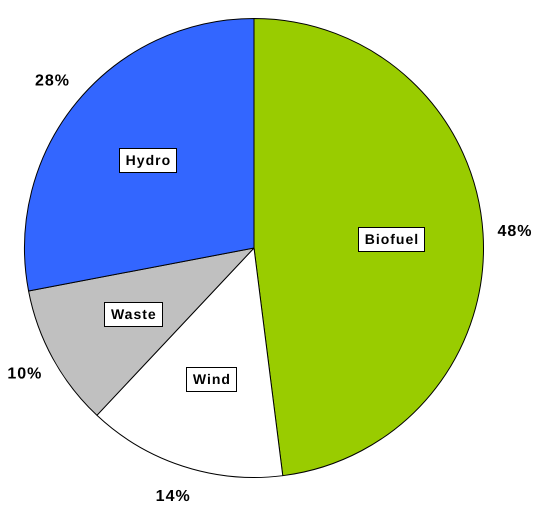 The width and height of the screenshot is (541, 510). What do you see at coordinates (24, 373) in the screenshot?
I see `data-label: 10%` at bounding box center [24, 373].